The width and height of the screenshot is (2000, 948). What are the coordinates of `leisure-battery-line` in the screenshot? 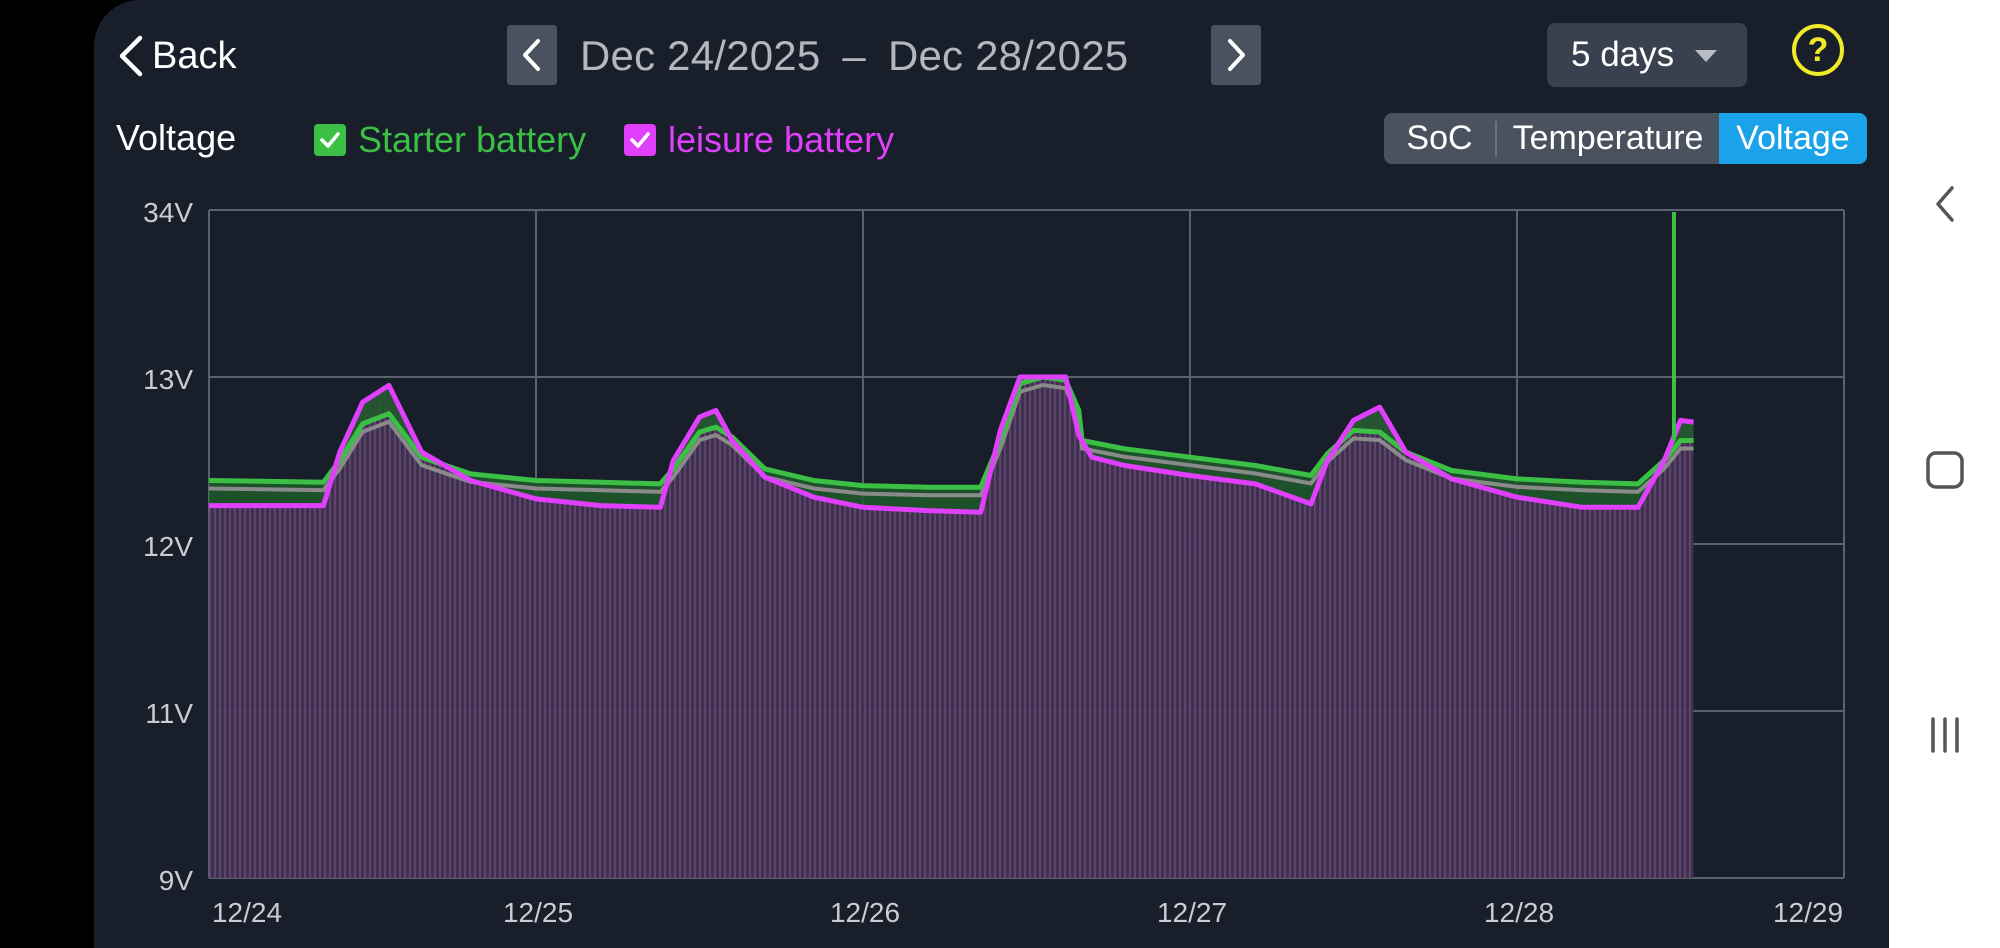 It's located at (951, 444).